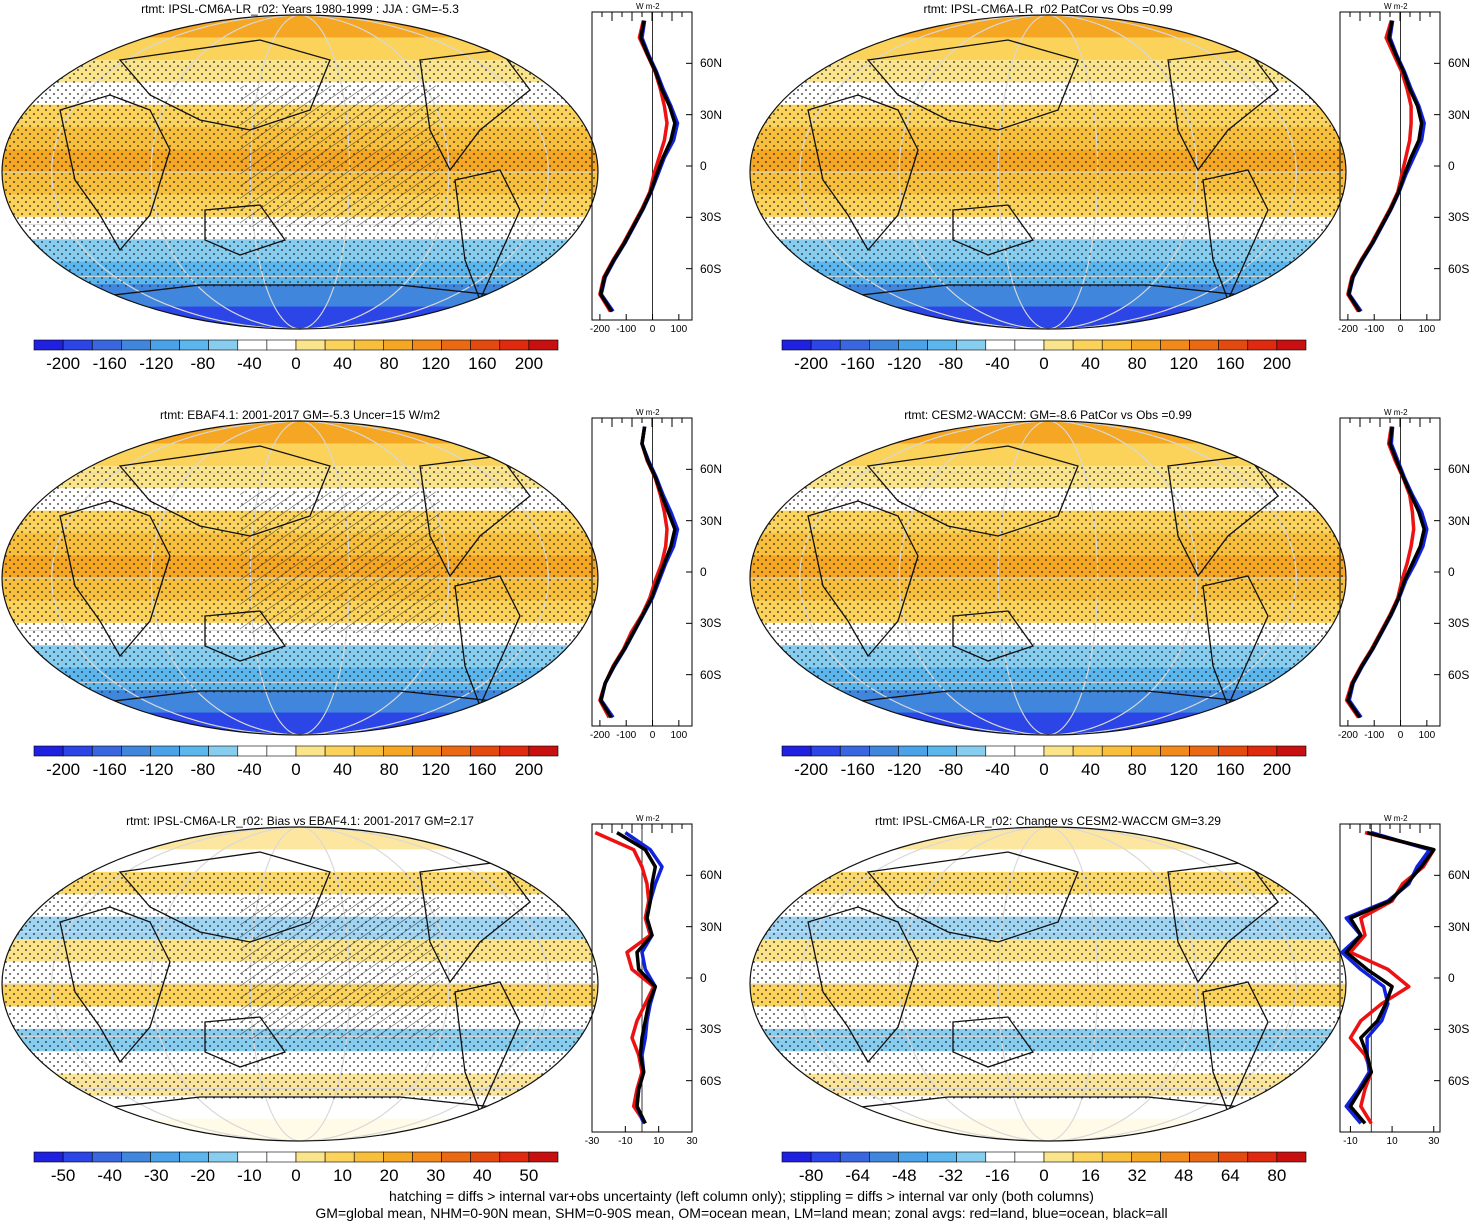 Image resolution: width=1483 pixels, height=1221 pixels. What do you see at coordinates (679, 735) in the screenshot?
I see `zonal-x-tick-label: 100` at bounding box center [679, 735].